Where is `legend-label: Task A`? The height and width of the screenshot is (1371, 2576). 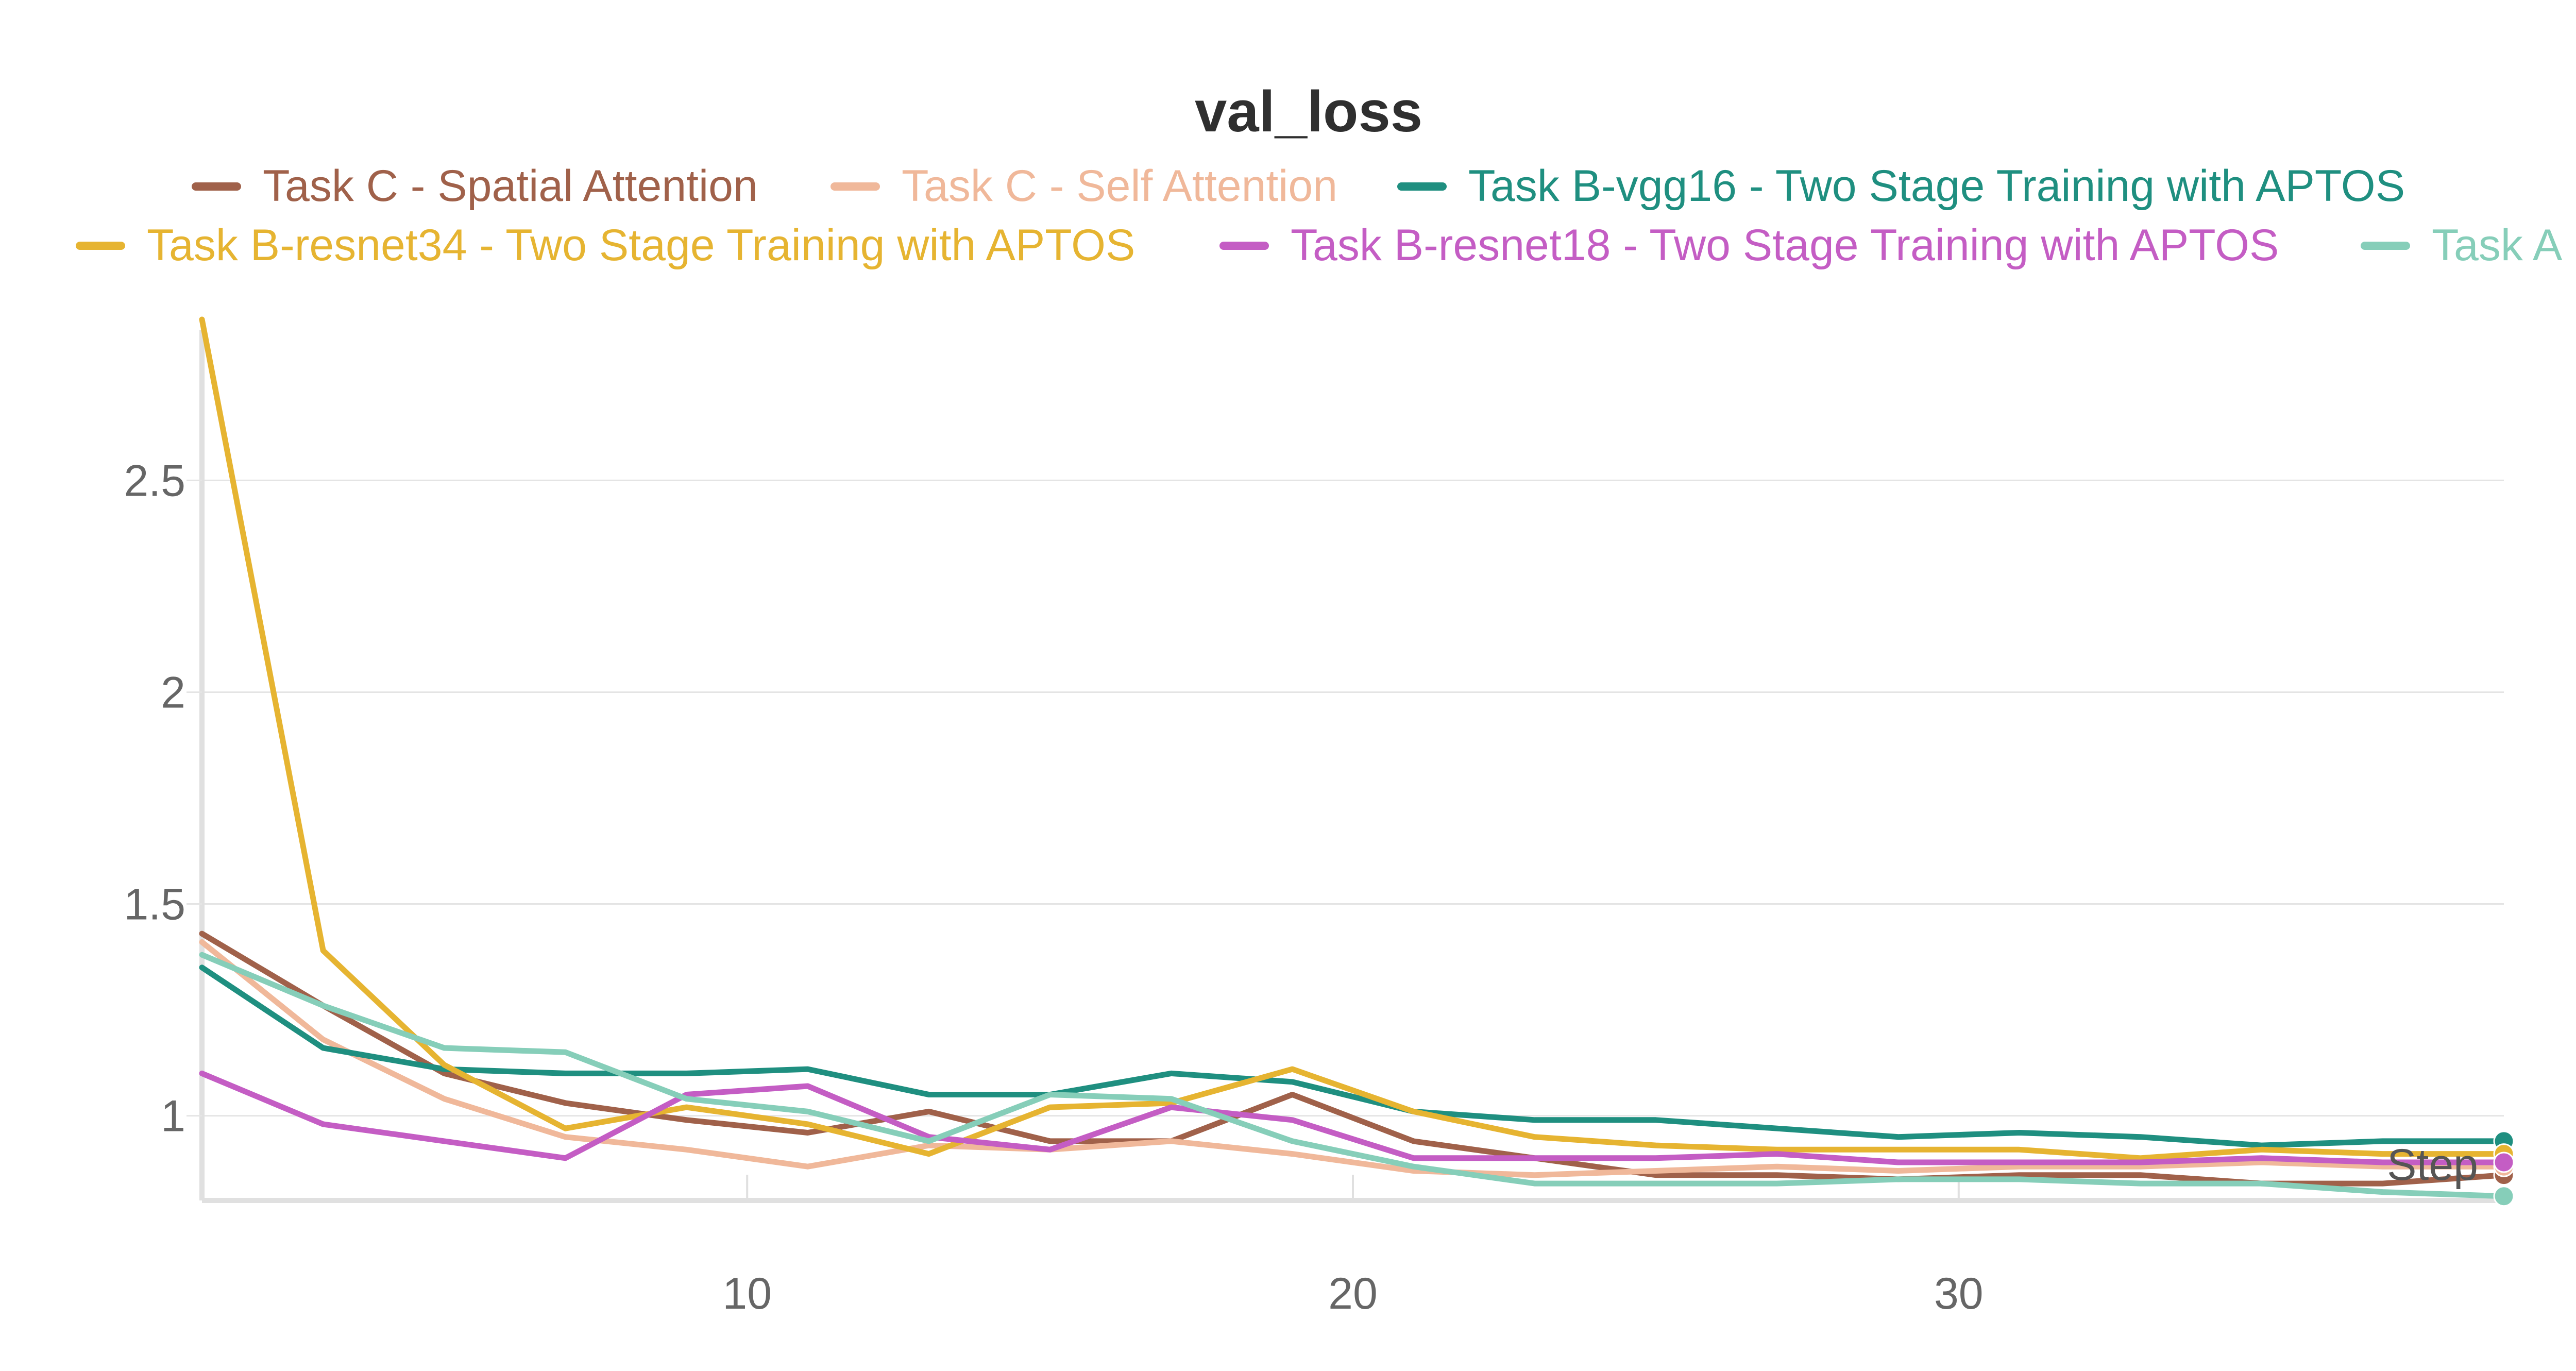 legend-label: Task A is located at coordinates (2497, 245).